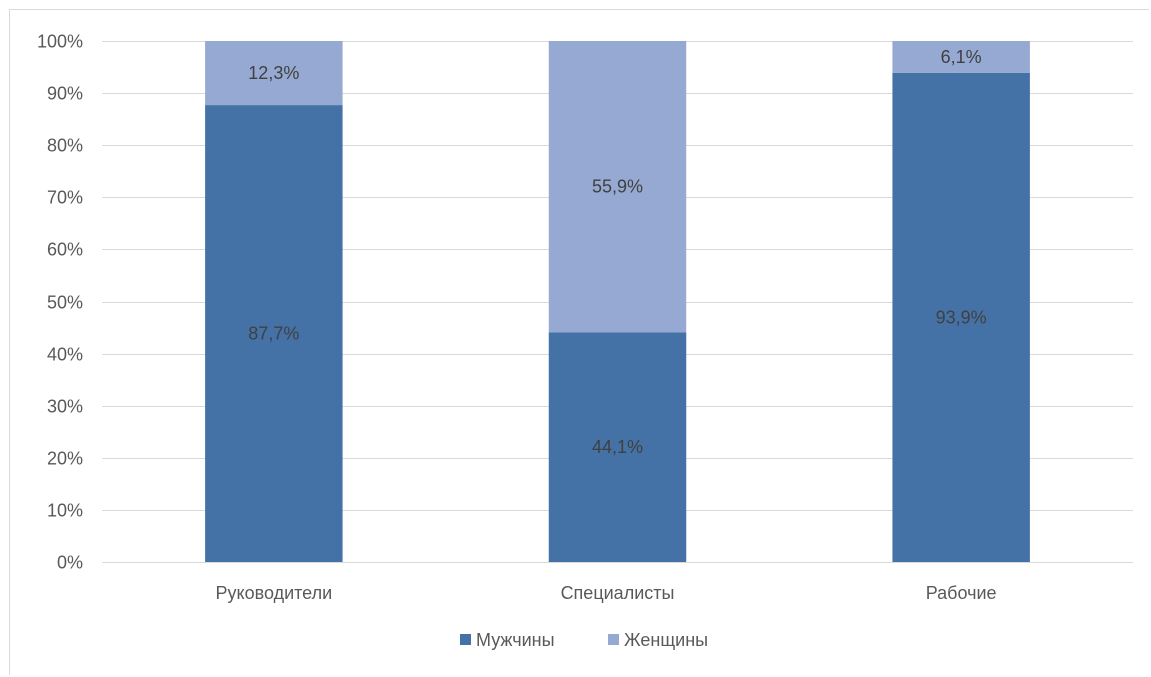 The image size is (1151, 677). Describe the element at coordinates (961, 593) in the screenshot. I see `category-label: Рабочие` at that location.